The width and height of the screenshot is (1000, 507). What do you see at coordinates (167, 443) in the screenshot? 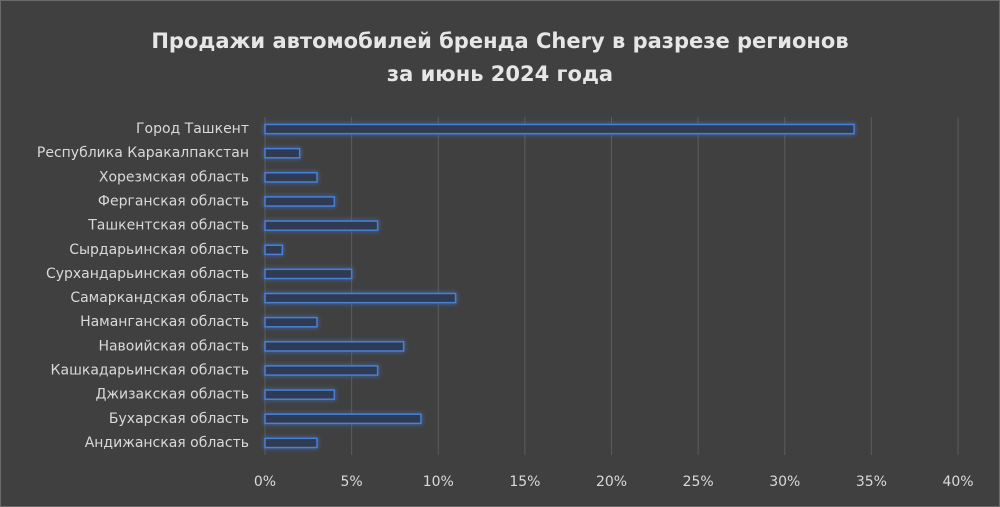
I see `y-tick-label: Андижанская область` at bounding box center [167, 443].